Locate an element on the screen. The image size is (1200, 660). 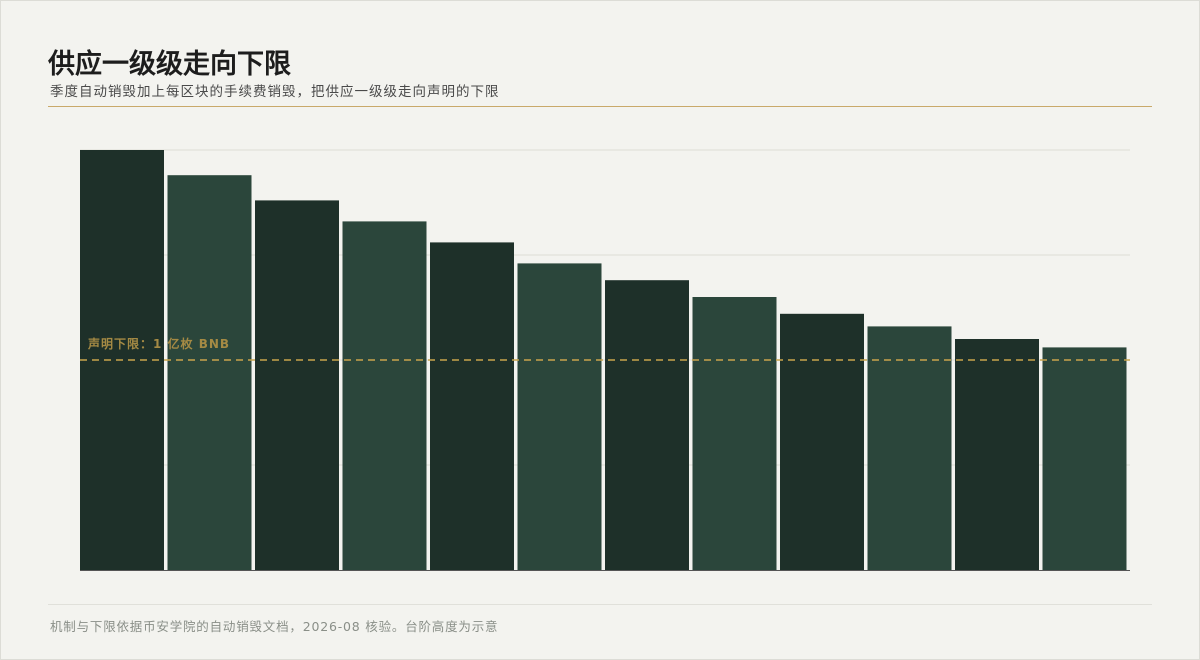
page-subtitle: 季度自动销毁加上每区块的手续费销毁，把供应一级级走向声明的下限 is located at coordinates (275, 92).